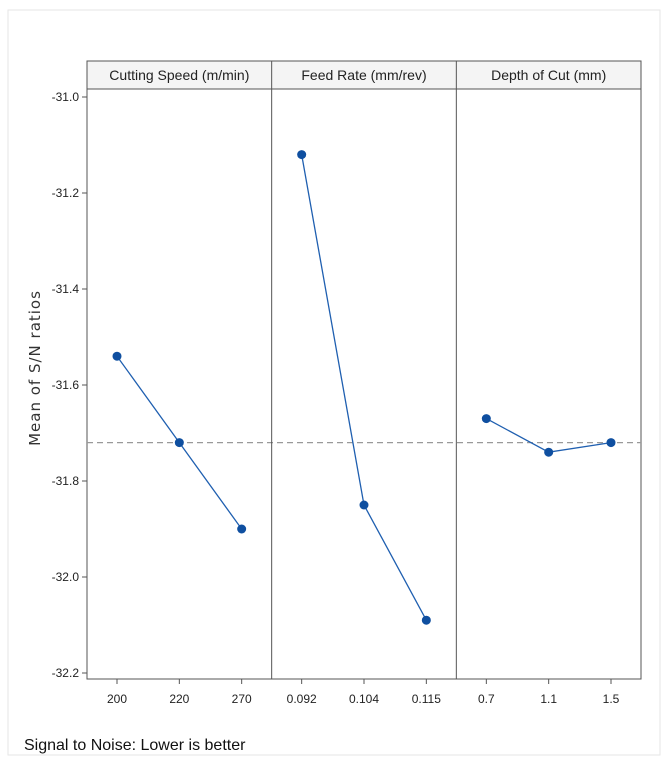 Image resolution: width=663 pixels, height=758 pixels. What do you see at coordinates (66, 193) in the screenshot?
I see `y-tick-label: -31.2` at bounding box center [66, 193].